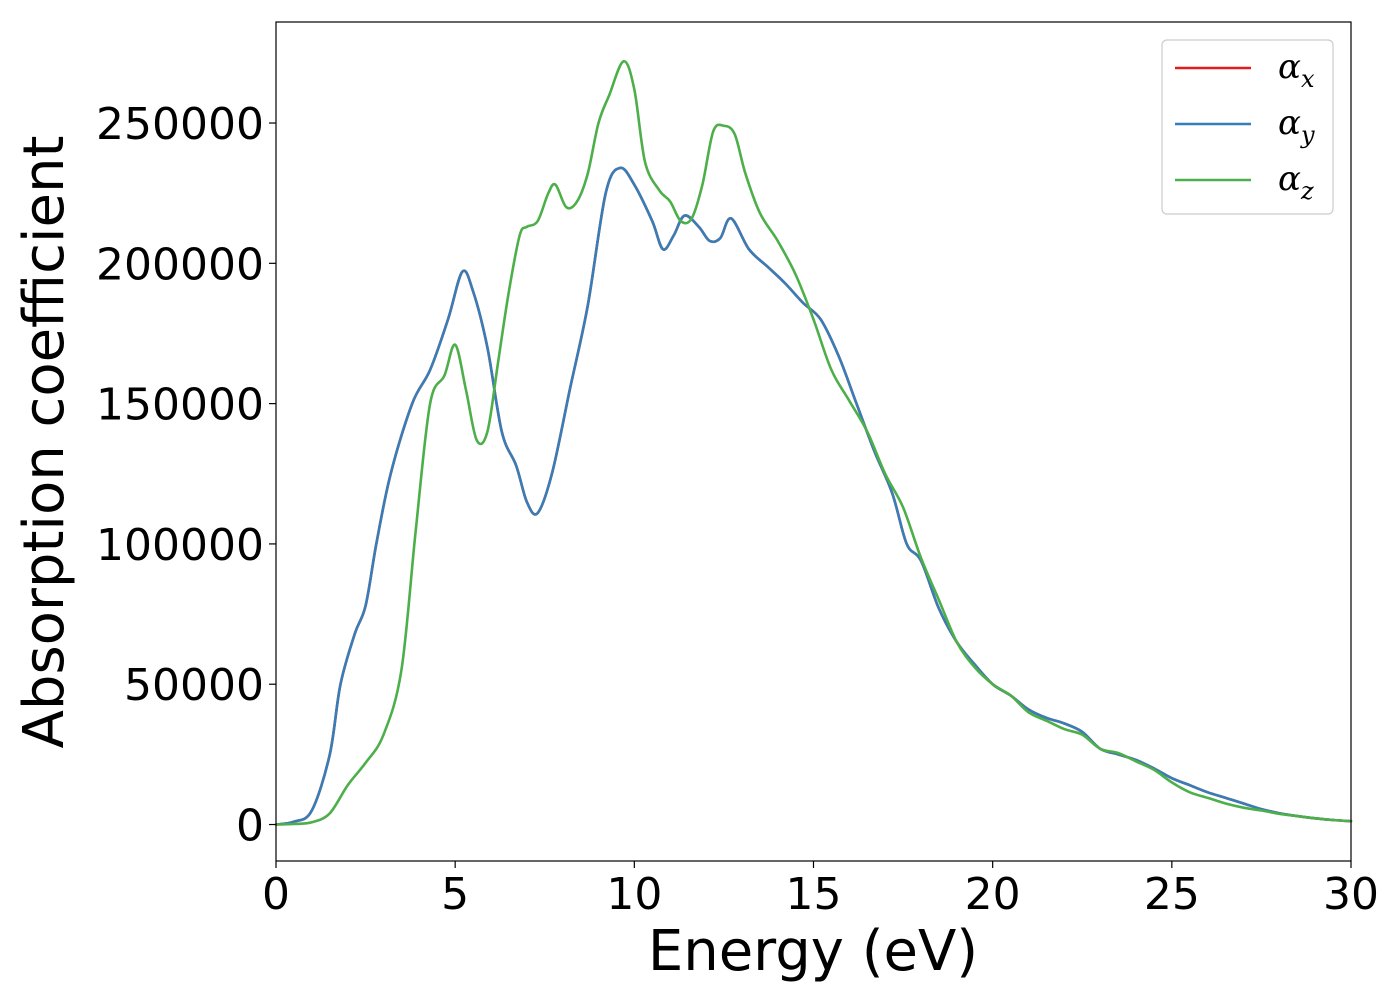  I want to click on legend-subscript: y, so click(1307, 135).